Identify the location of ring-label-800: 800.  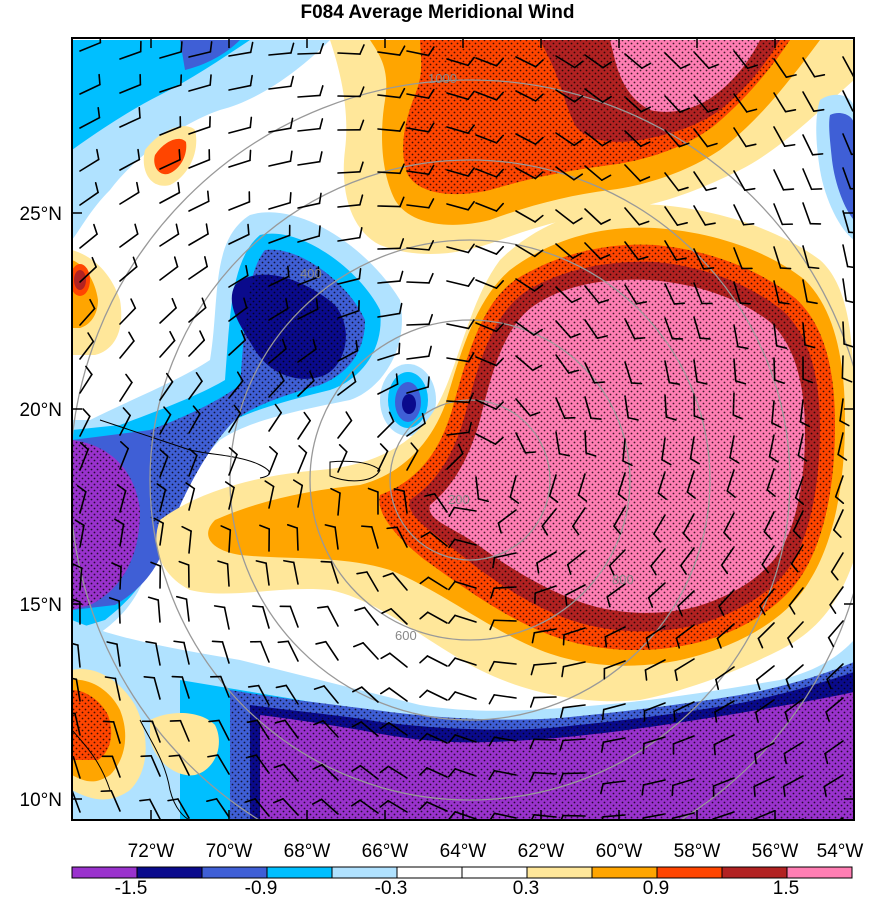
(623, 579).